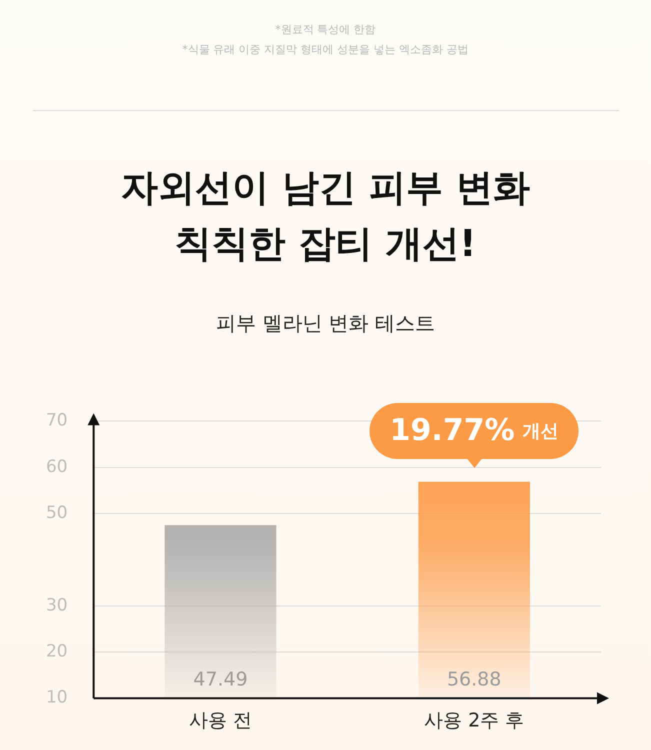 The height and width of the screenshot is (750, 651). Describe the element at coordinates (325, 50) in the screenshot. I see `text: *식물 유래 이중 지질막 형태에 성분을 넣는 엑소좀화 공법` at that location.